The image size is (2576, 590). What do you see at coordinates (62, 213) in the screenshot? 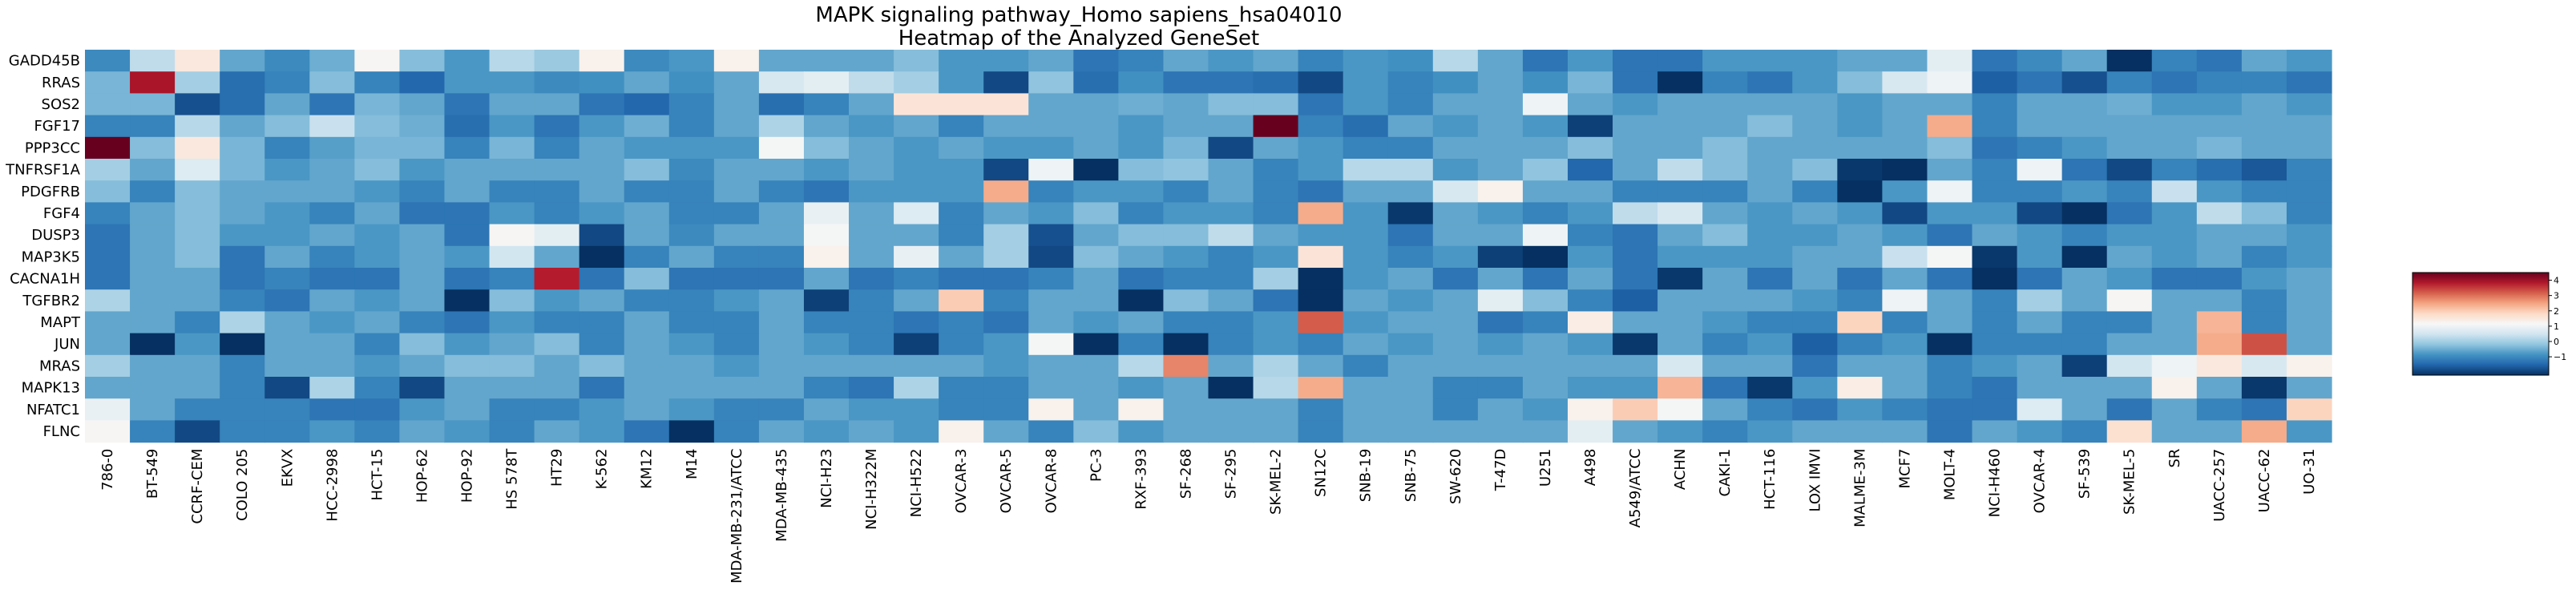
I see `row-label: FGF4` at bounding box center [62, 213].